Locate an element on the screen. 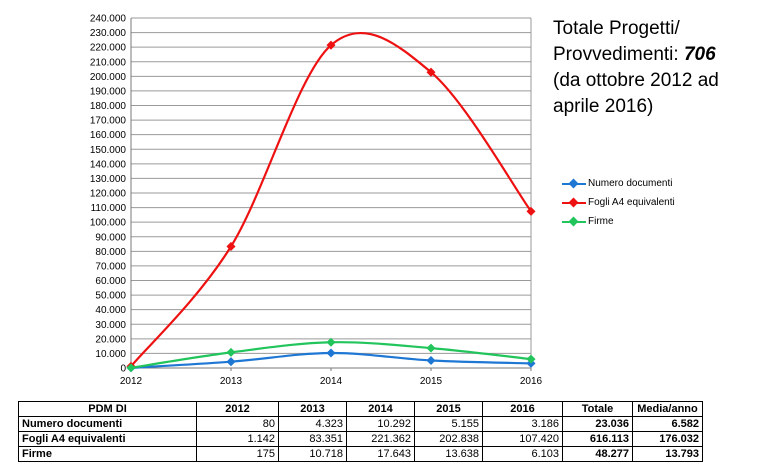 The width and height of the screenshot is (773, 467). y-tick-label: 200.000 is located at coordinates (108, 77).